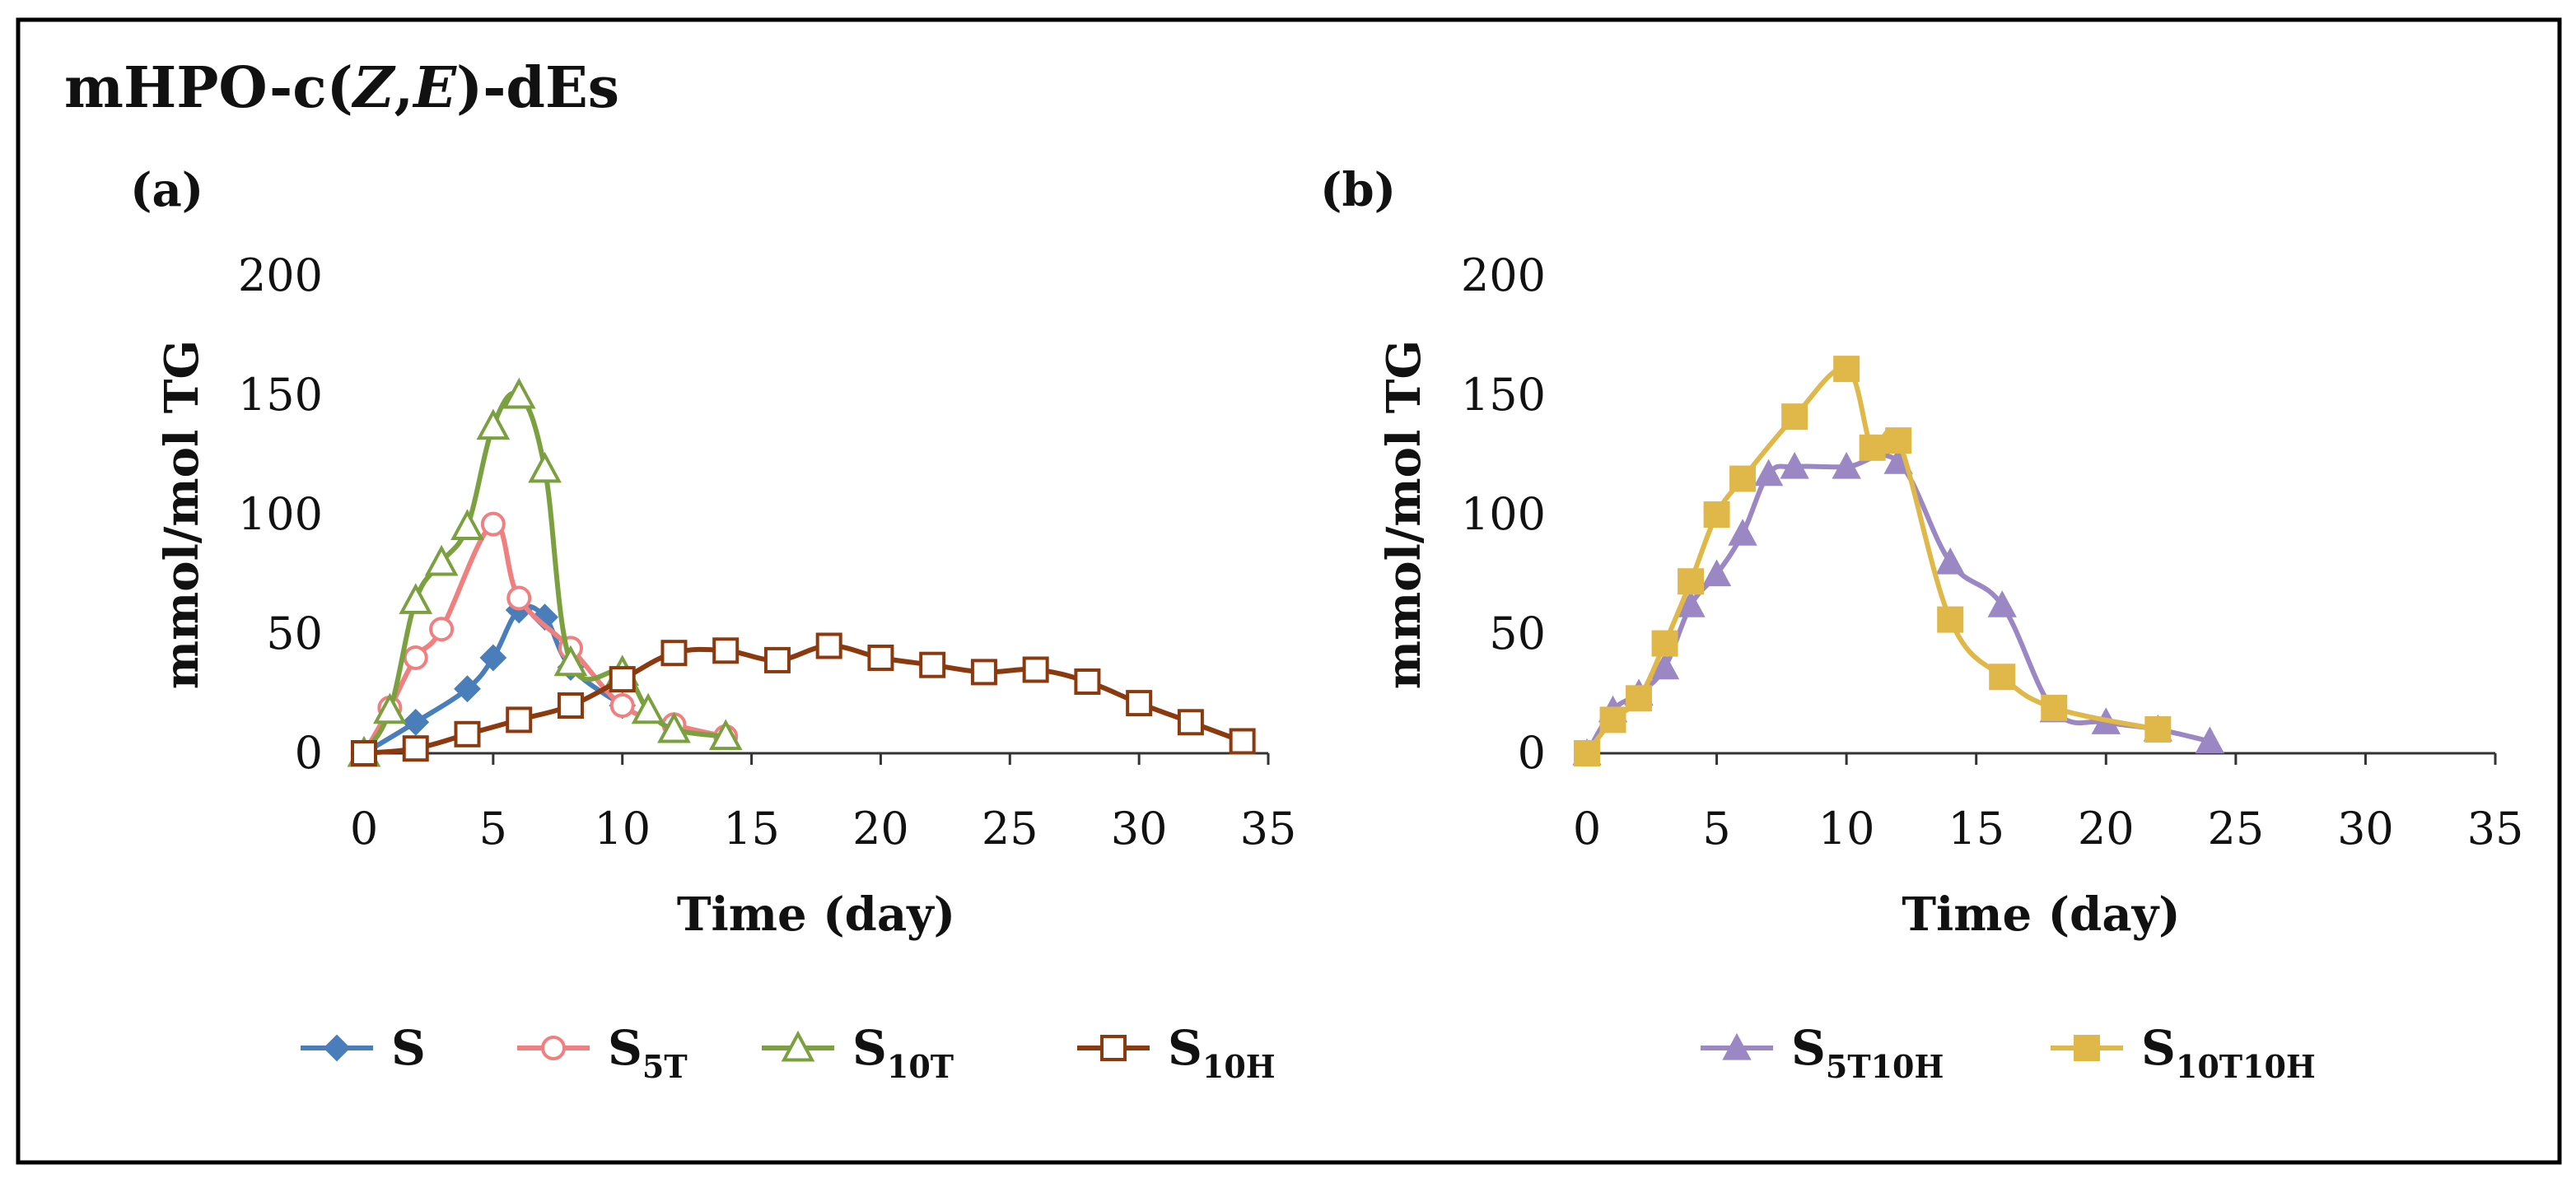 This screenshot has height=1183, width=2576. What do you see at coordinates (1517, 633) in the screenshot?
I see `y-tick-label: 50` at bounding box center [1517, 633].